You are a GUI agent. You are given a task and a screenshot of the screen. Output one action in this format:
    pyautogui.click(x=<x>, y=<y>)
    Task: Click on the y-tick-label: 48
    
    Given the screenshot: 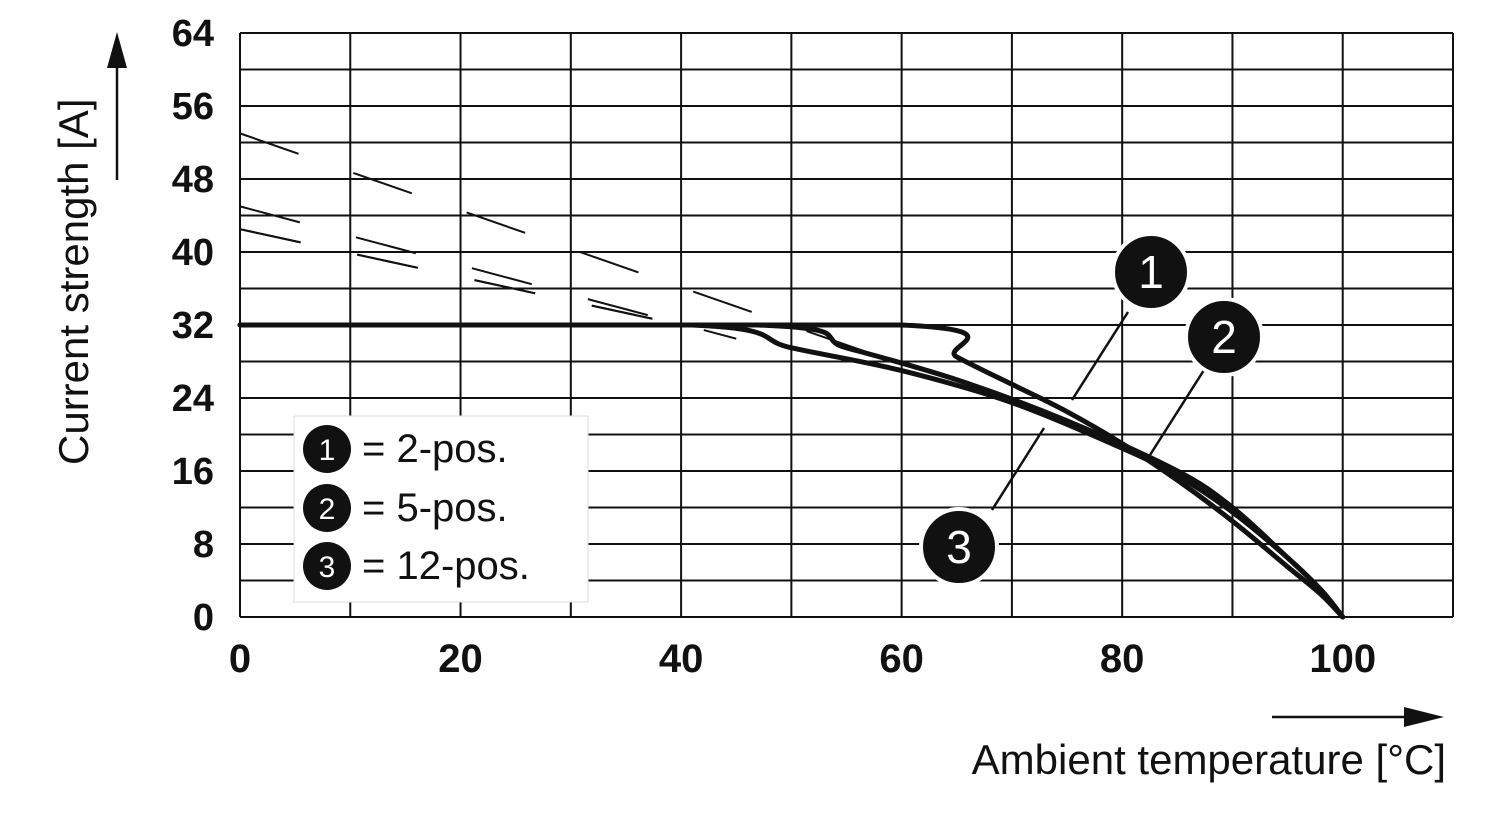 What is the action you would take?
    pyautogui.click(x=193, y=180)
    